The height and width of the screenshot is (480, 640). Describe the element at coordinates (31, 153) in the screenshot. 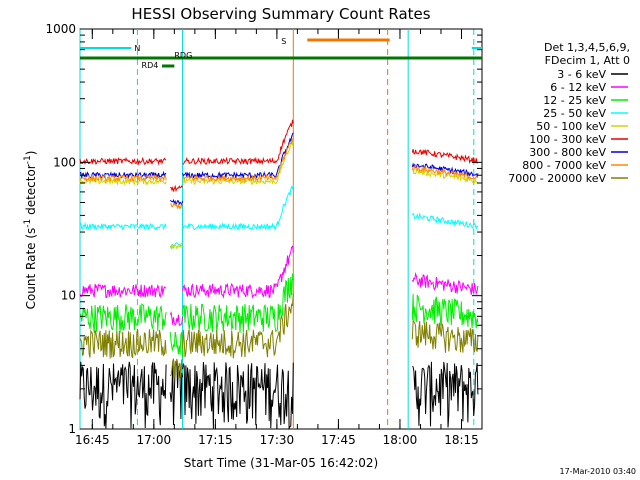

I see `y-axis-label-end: )` at that location.